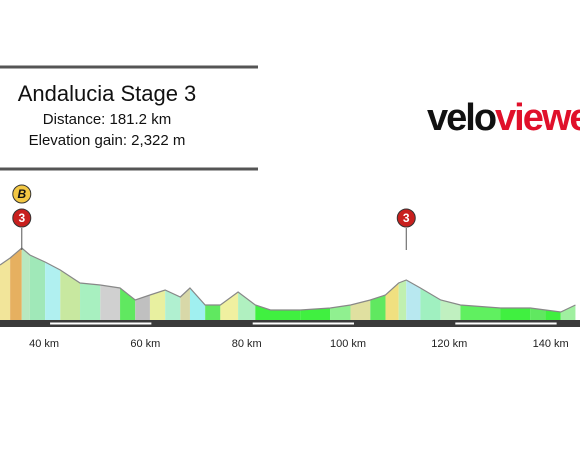 This screenshot has width=580, height=469. What do you see at coordinates (461, 118) in the screenshot?
I see `logo-velo: velo` at bounding box center [461, 118].